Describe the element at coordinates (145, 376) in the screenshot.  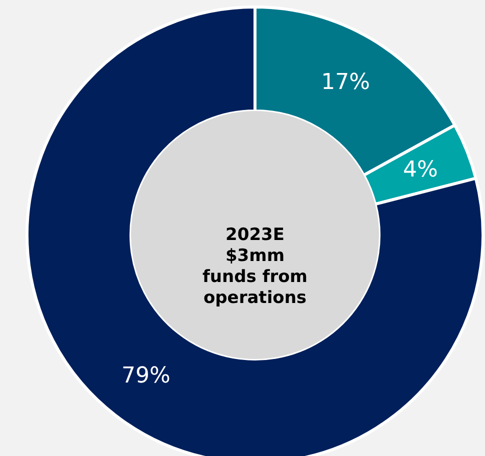
I see `data-label: 79%` at that location.